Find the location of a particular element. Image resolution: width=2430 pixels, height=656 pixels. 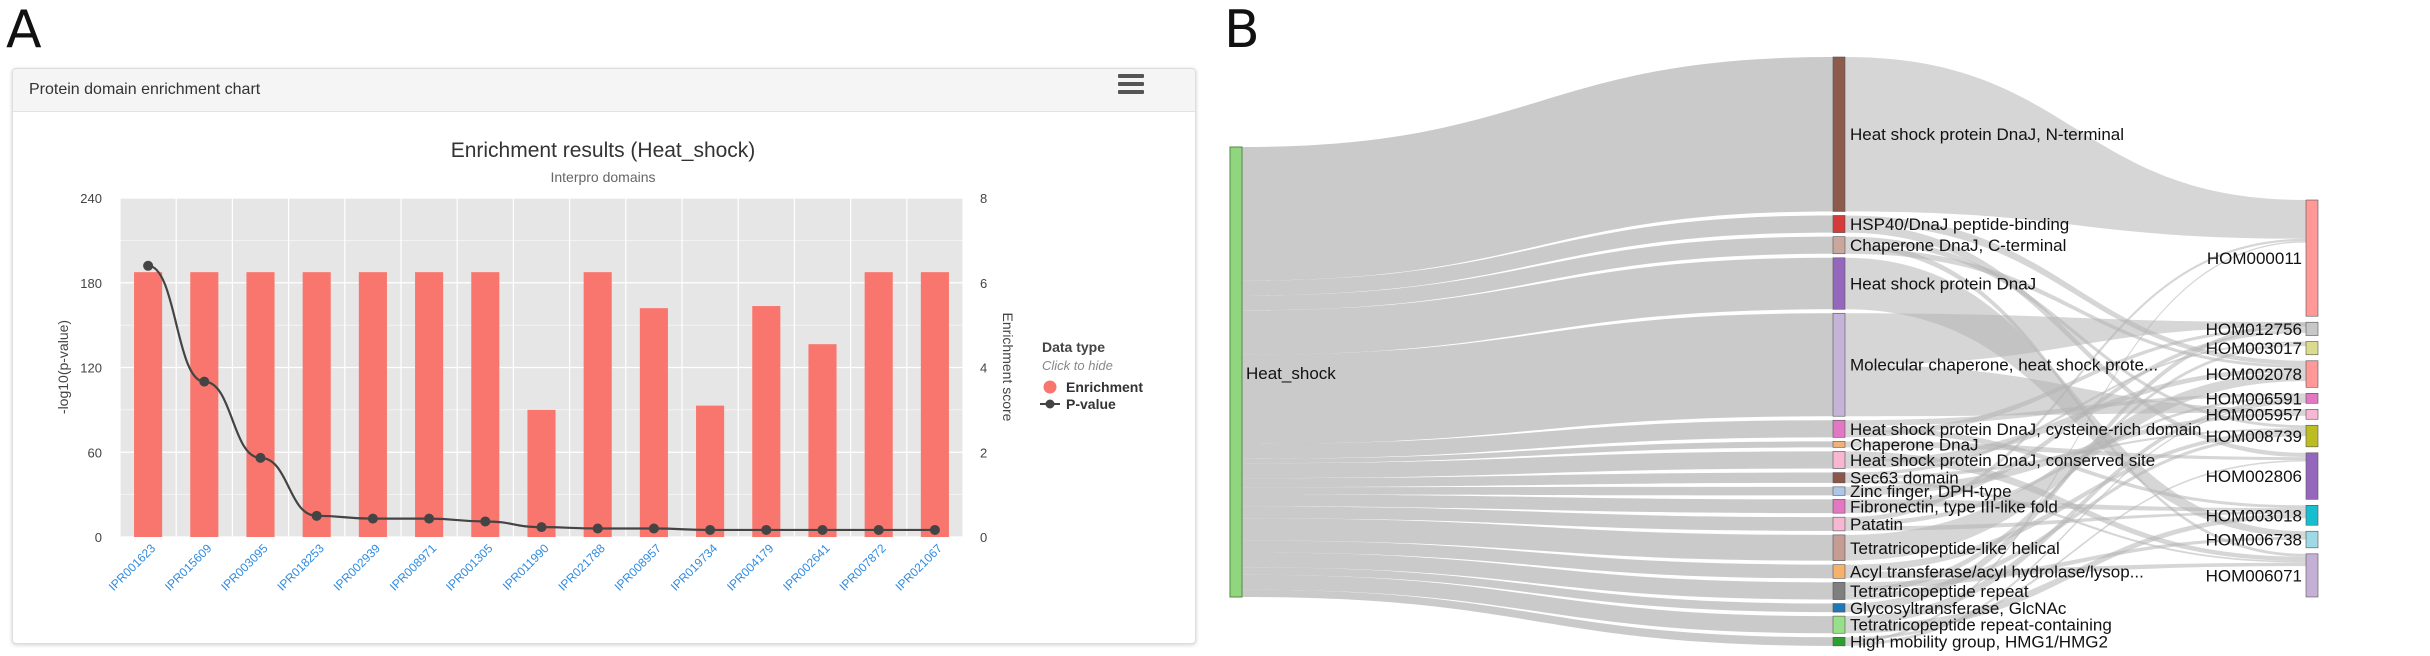

sankey-target-label: HOM006591 is located at coordinates (2254, 398).